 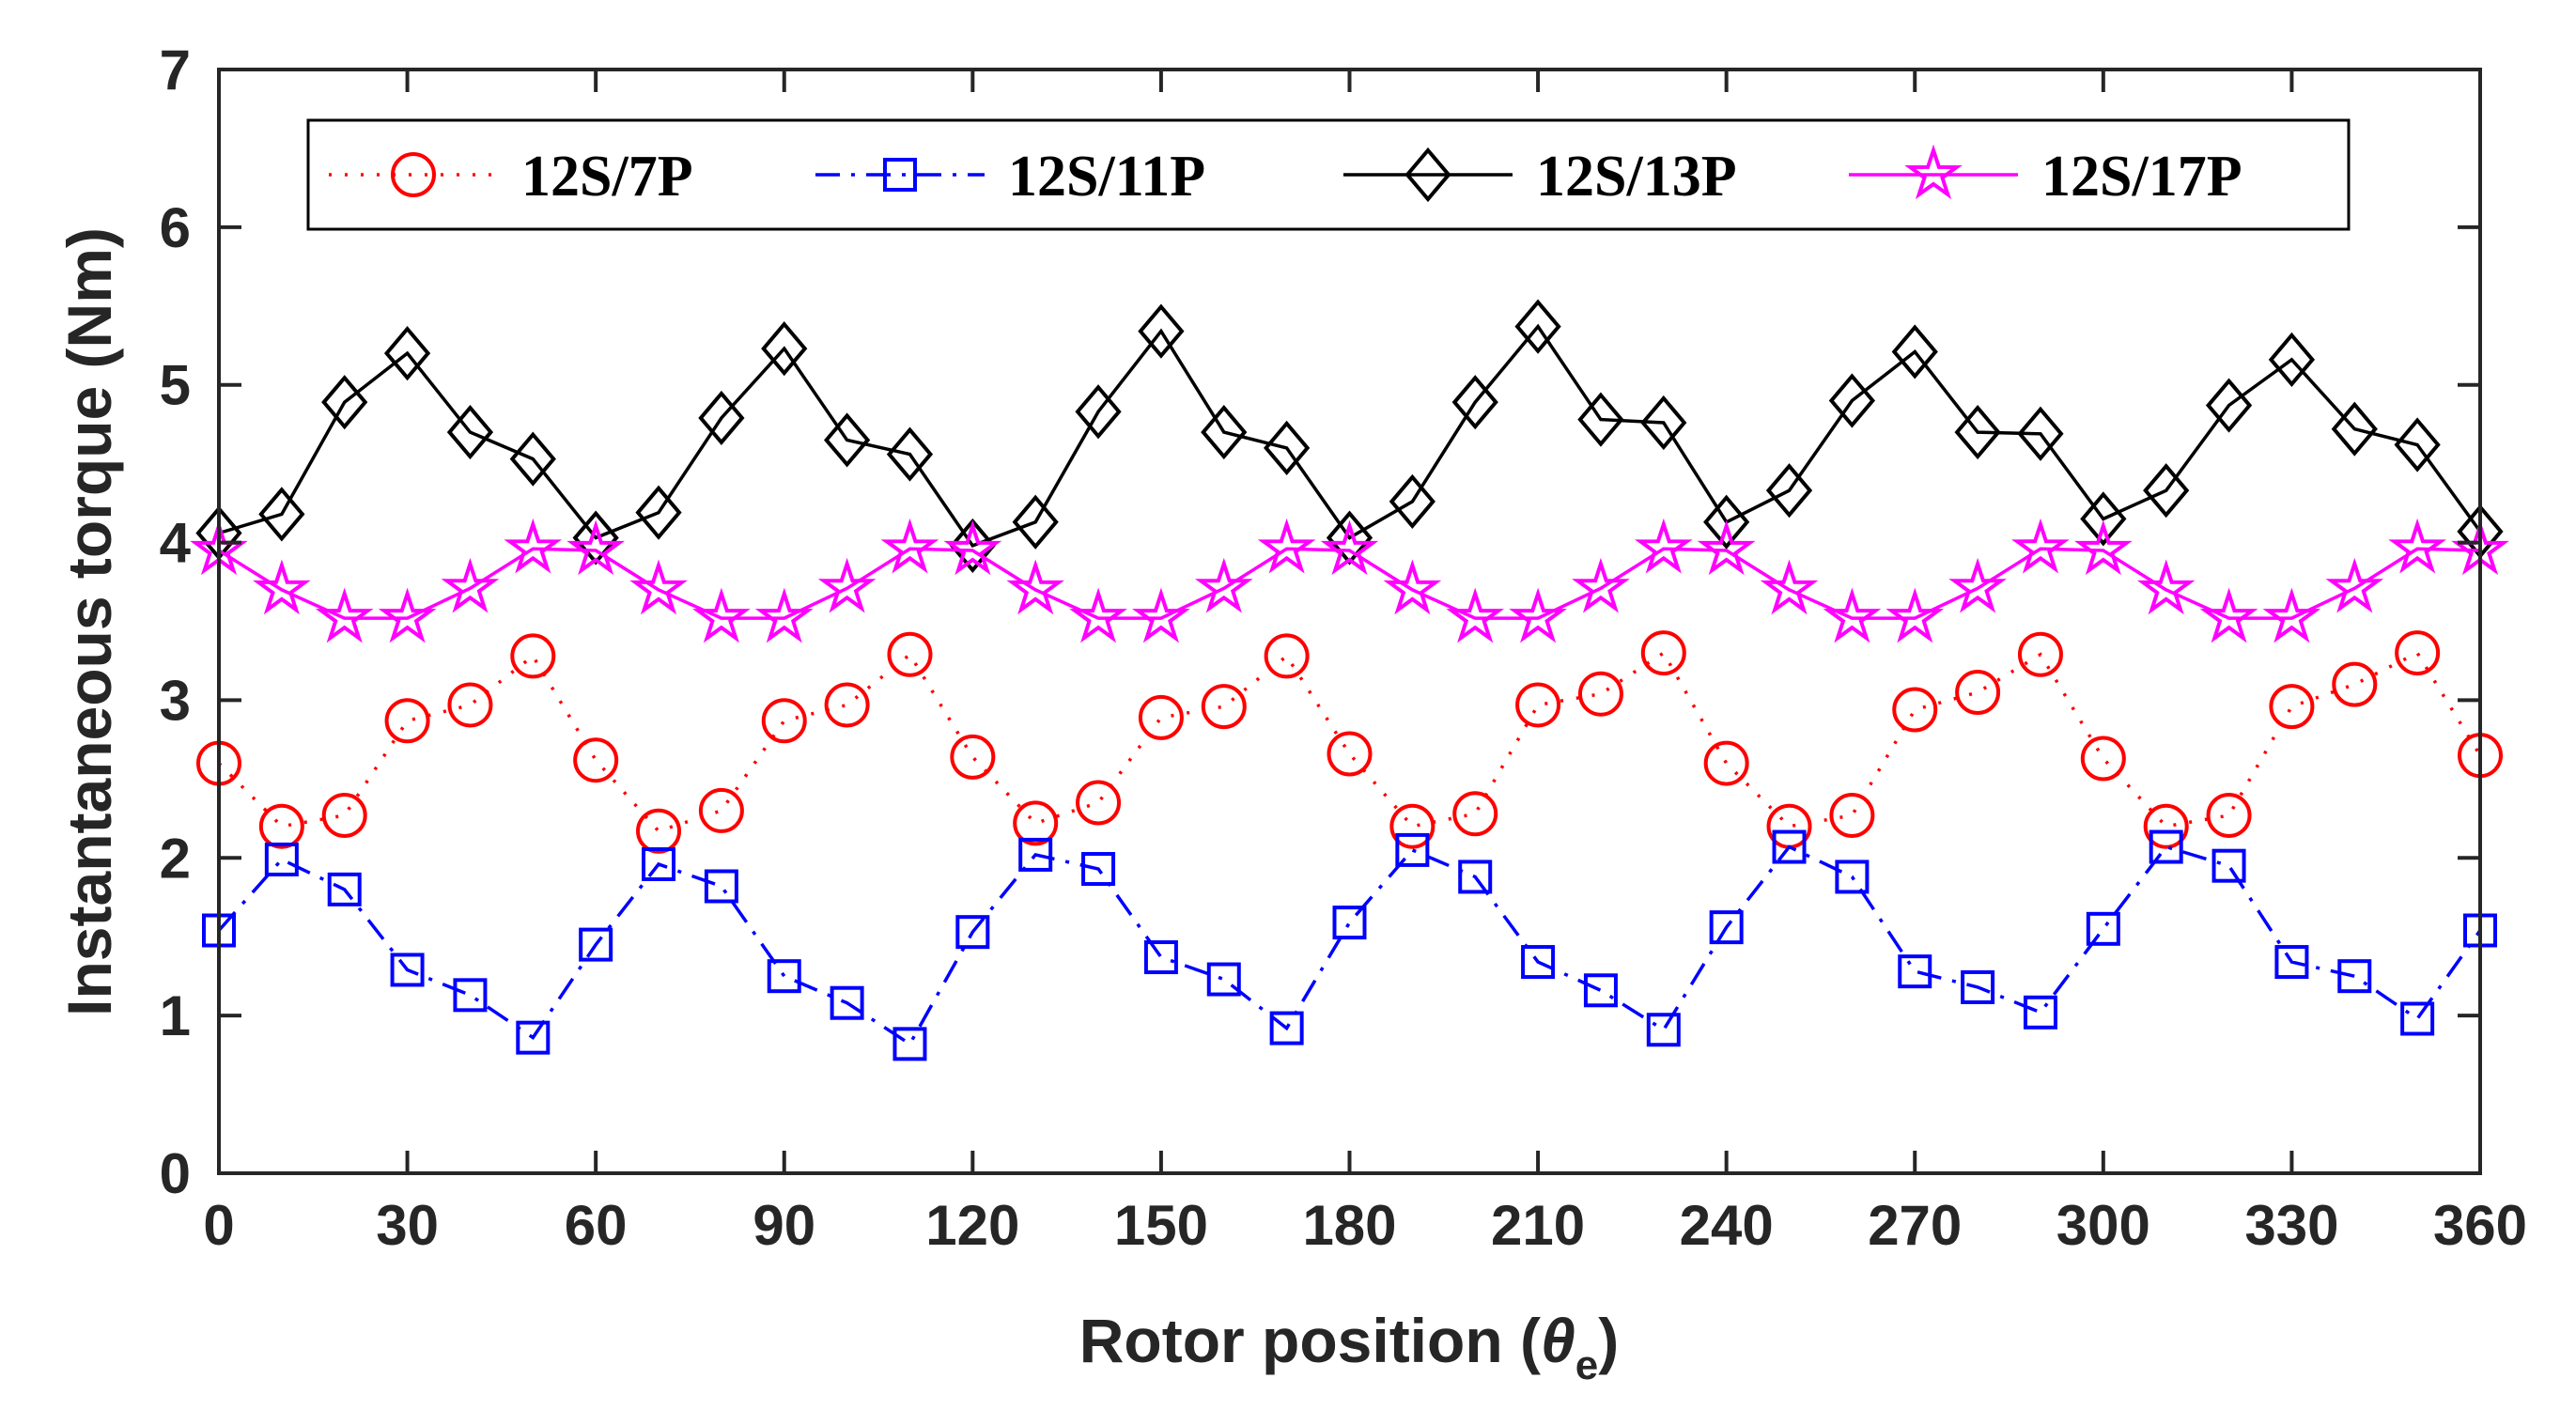 What do you see at coordinates (1915, 1225) in the screenshot?
I see `x-tick-label: 270` at bounding box center [1915, 1225].